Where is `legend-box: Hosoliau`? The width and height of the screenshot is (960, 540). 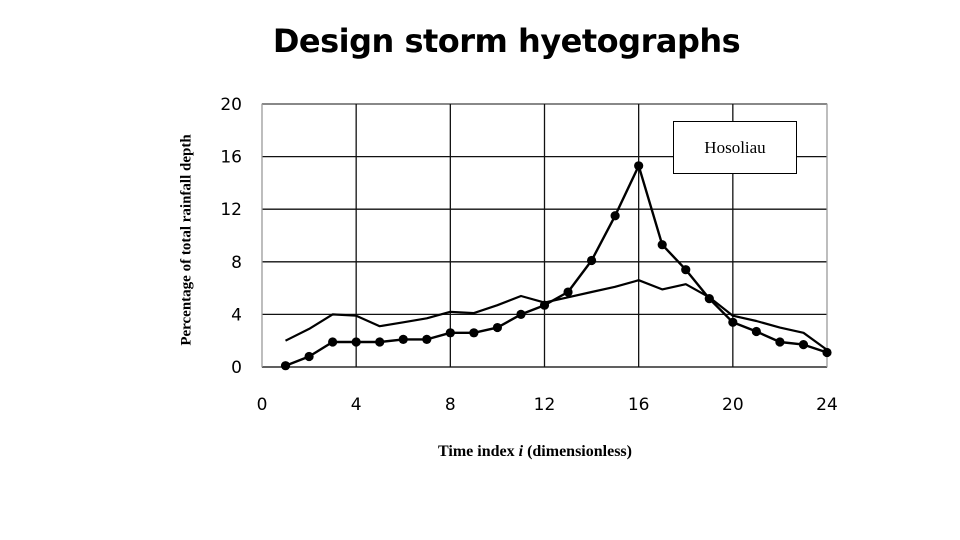
legend-box: Hosoliau is located at coordinates (735, 147).